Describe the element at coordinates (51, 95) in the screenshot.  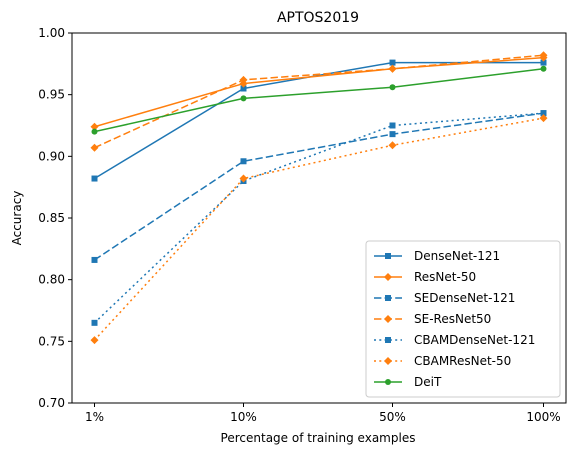
I see `y-tick-label: 0.95` at that location.